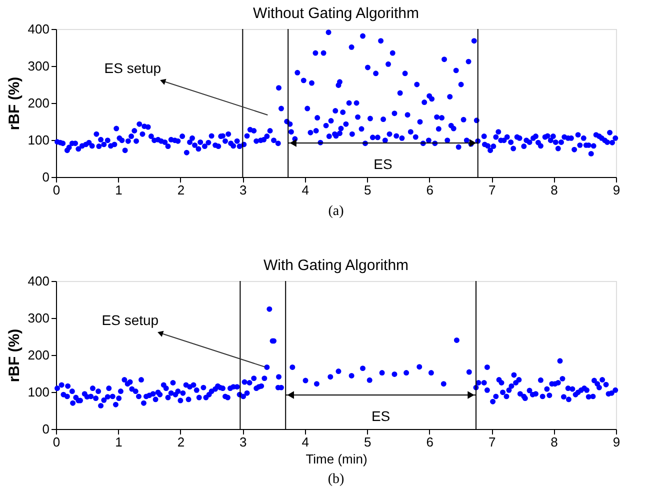 This screenshot has width=653, height=504. What do you see at coordinates (336, 211) in the screenshot?
I see `text: (a)` at bounding box center [336, 211].